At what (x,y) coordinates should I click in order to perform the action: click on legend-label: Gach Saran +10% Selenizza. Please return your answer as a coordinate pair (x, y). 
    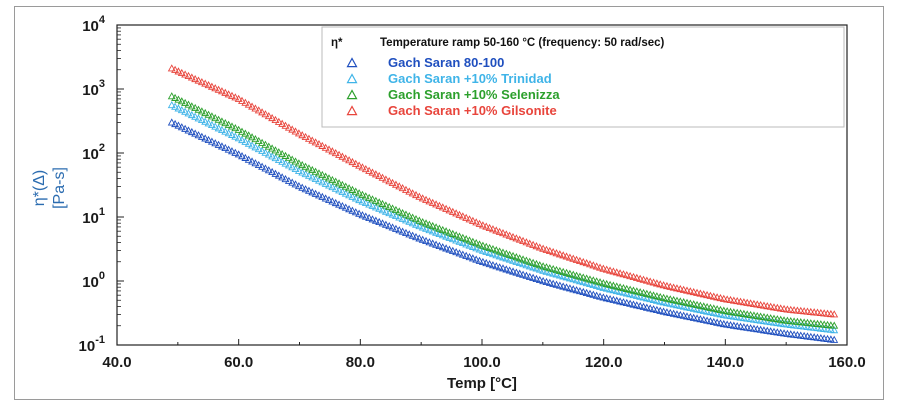
    Looking at the image, I should click on (474, 94).